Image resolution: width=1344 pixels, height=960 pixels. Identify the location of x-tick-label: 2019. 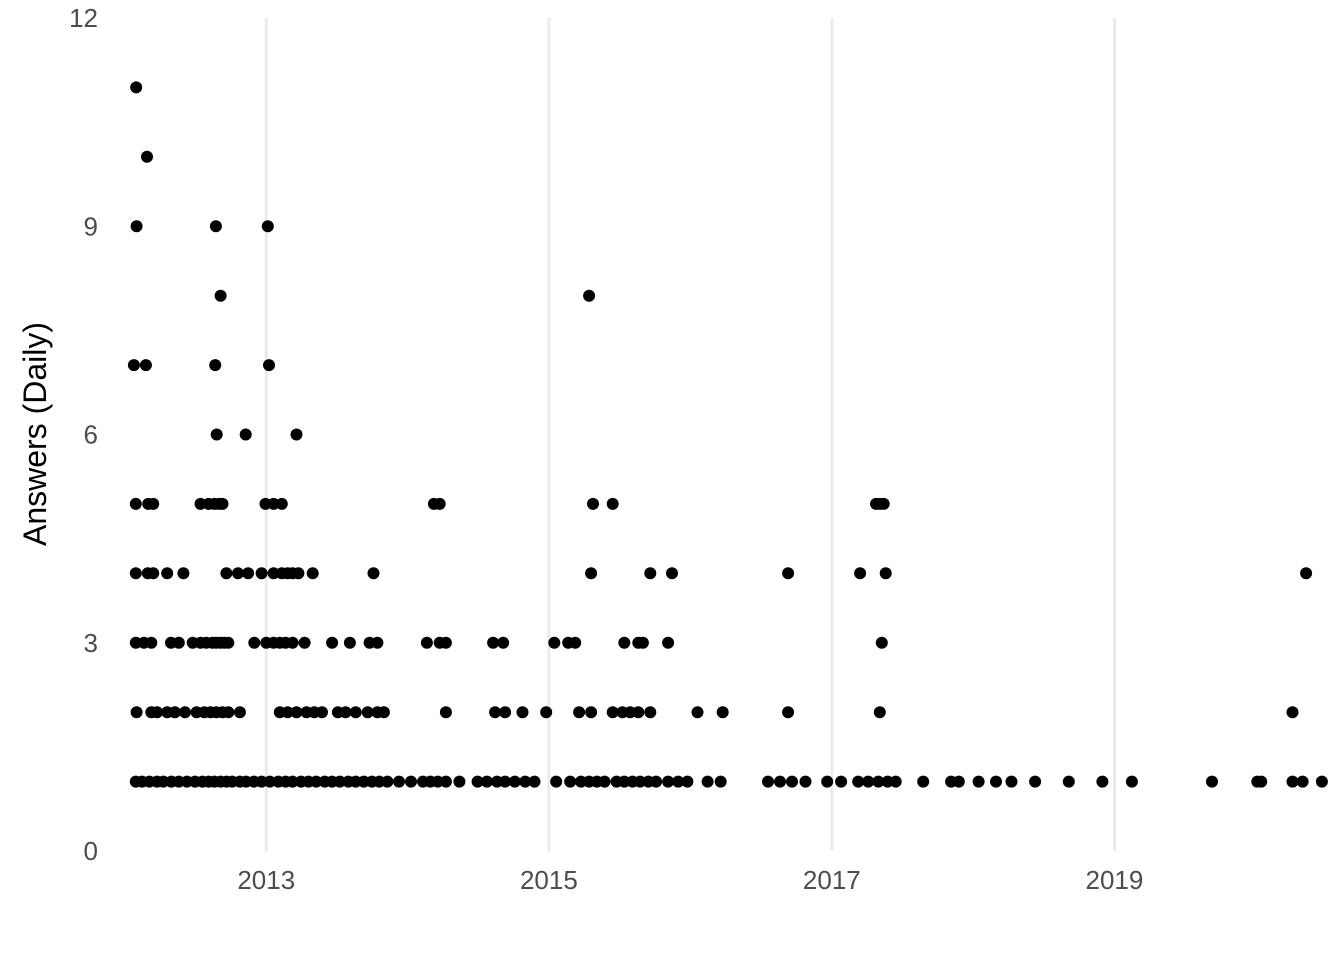
(1115, 880).